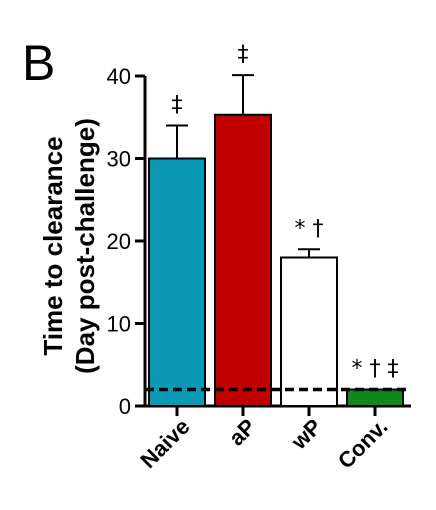 The width and height of the screenshot is (436, 510). I want to click on annotation-wp: * †, so click(309, 228).